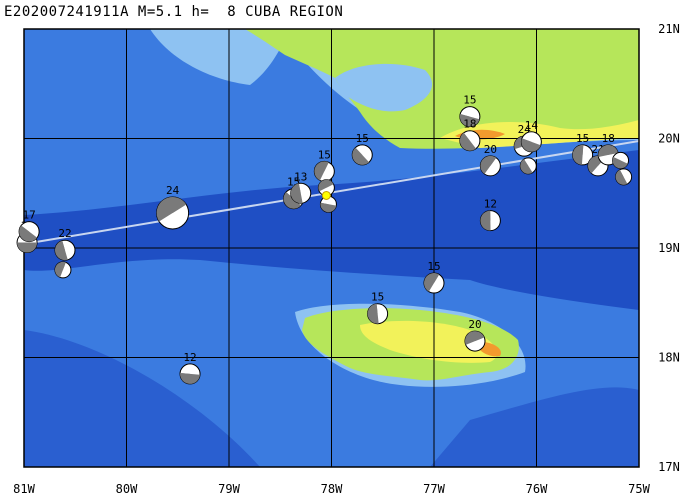 This screenshot has height=499, width=695. What do you see at coordinates (669, 139) in the screenshot?
I see `latitude-label: 20N` at bounding box center [669, 139].